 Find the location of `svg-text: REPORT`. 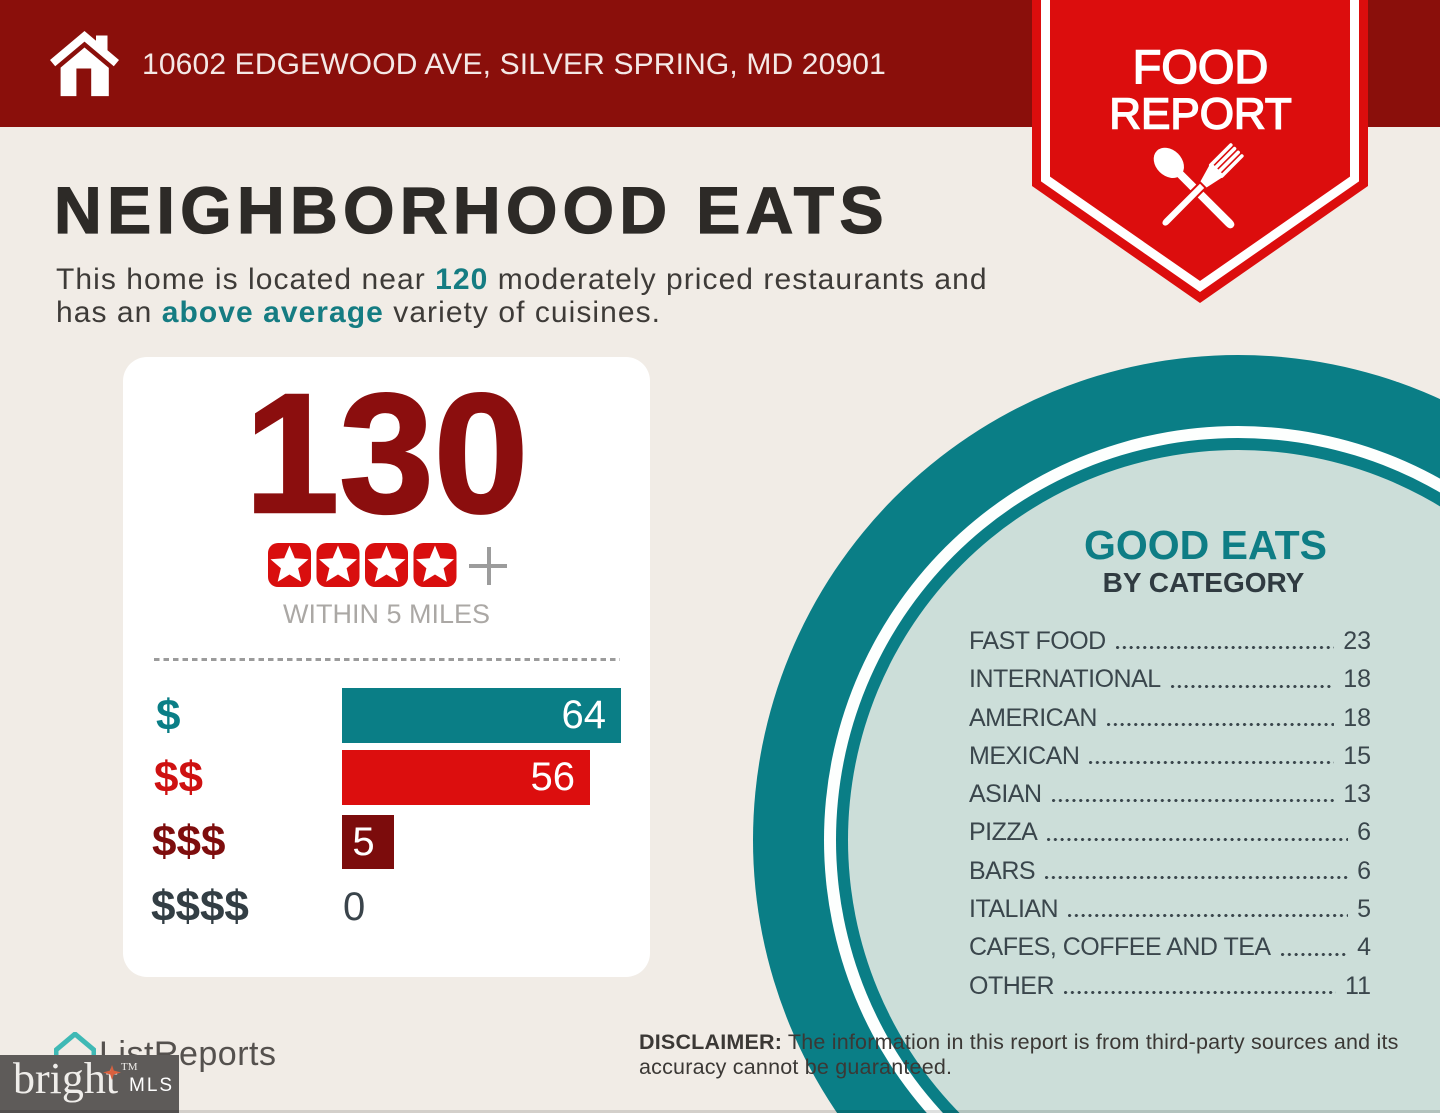

svg-text: REPORT is located at coordinates (1200, 114).